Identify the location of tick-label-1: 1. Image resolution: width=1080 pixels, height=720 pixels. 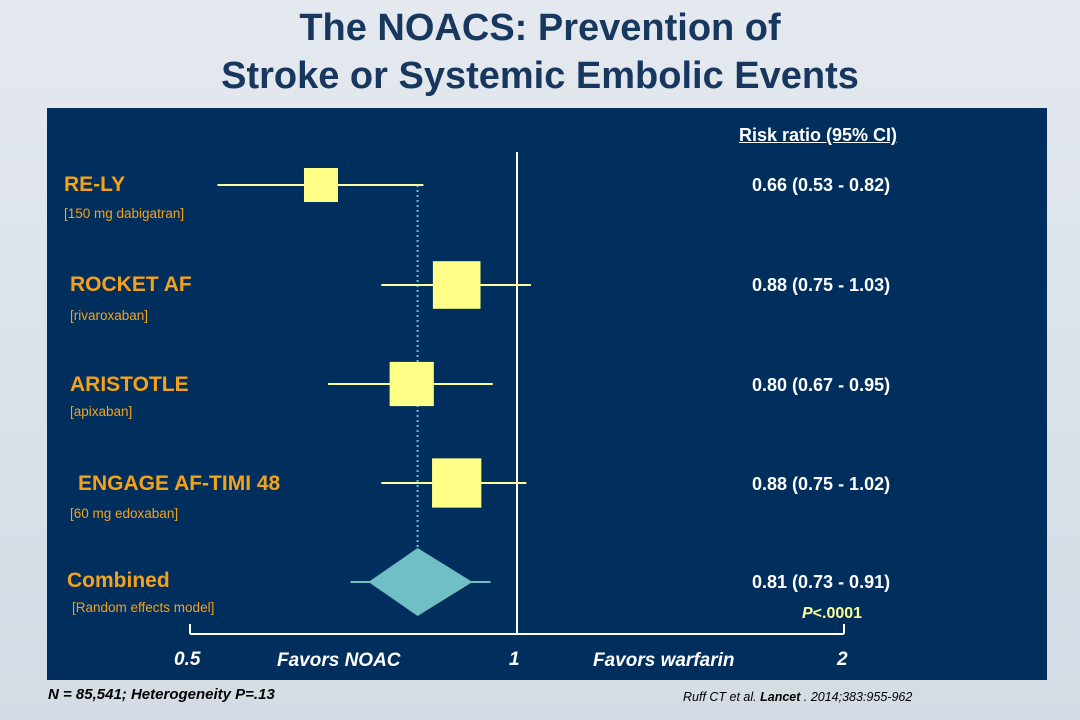
(514, 659).